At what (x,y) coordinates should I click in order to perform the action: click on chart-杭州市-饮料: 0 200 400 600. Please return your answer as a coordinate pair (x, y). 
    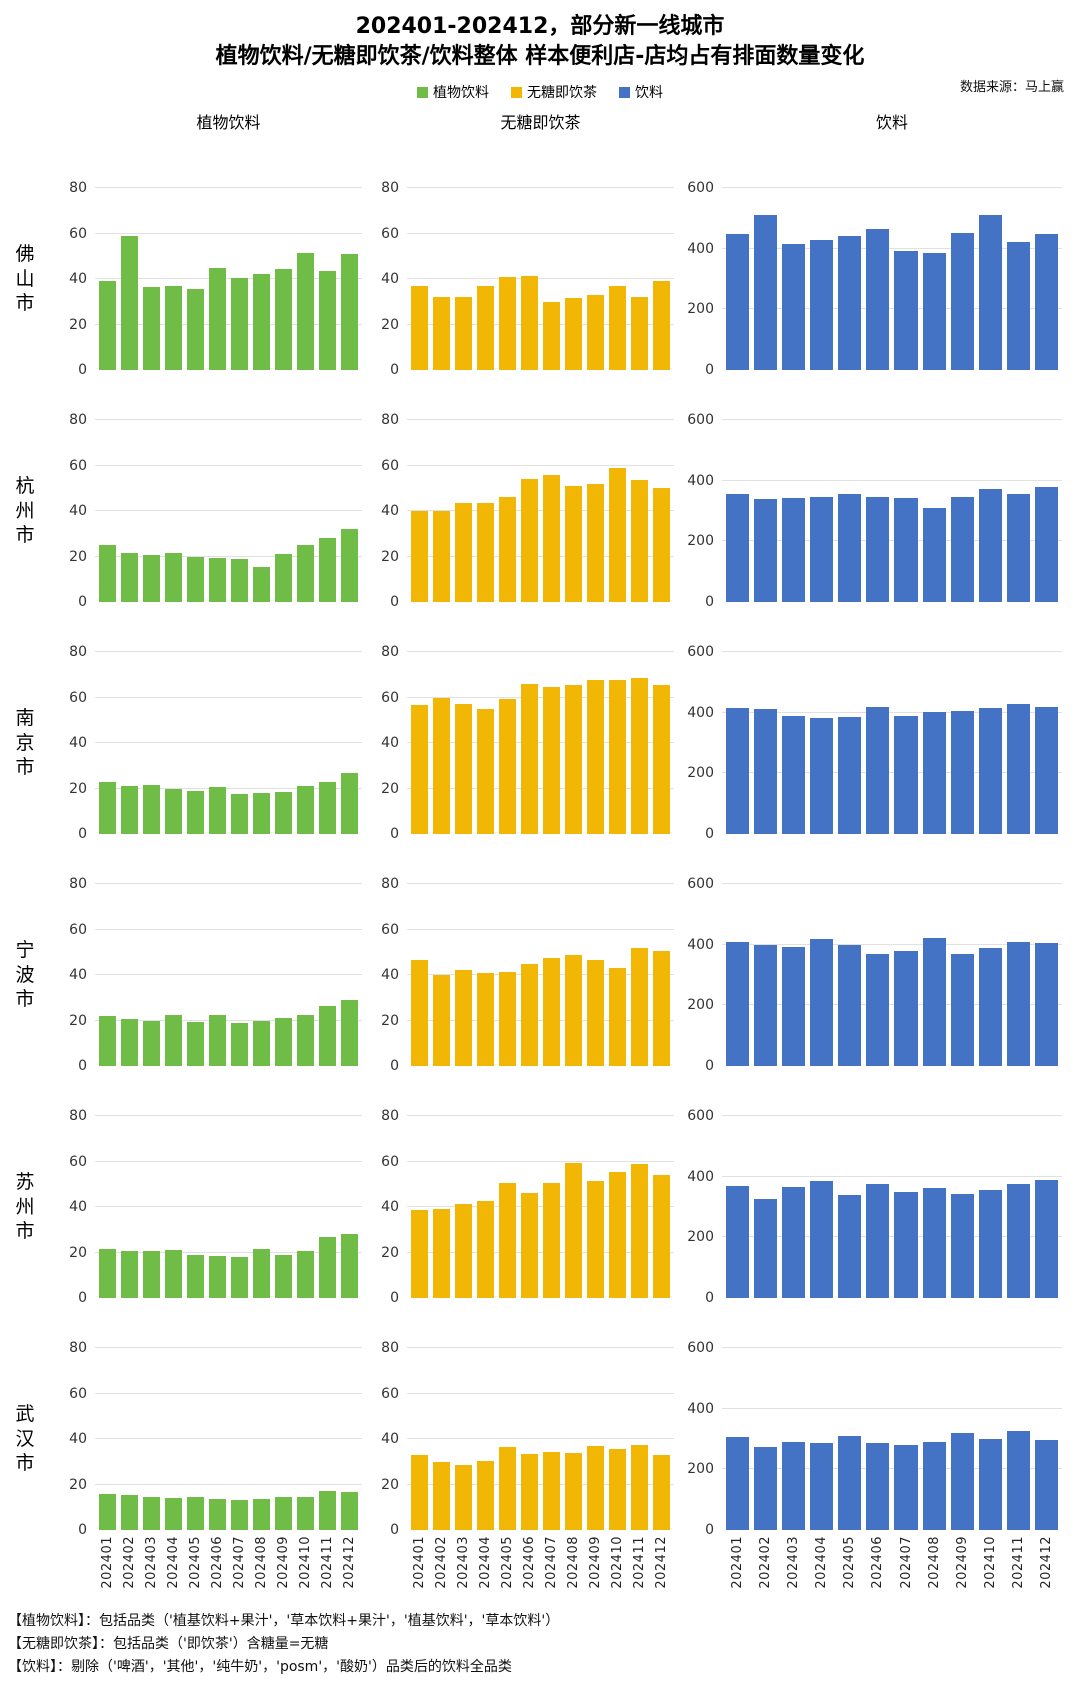
    Looking at the image, I should click on (877, 490).